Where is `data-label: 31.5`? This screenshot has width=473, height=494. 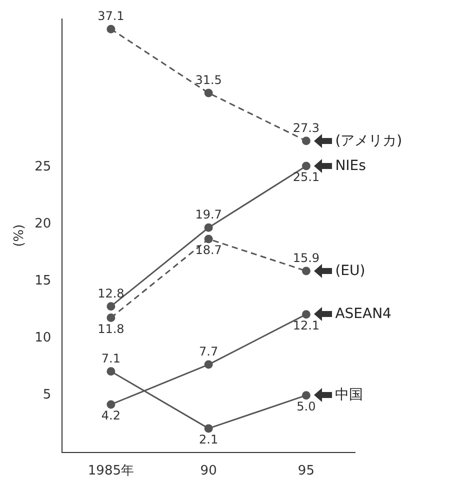 data-label: 31.5 is located at coordinates (208, 80).